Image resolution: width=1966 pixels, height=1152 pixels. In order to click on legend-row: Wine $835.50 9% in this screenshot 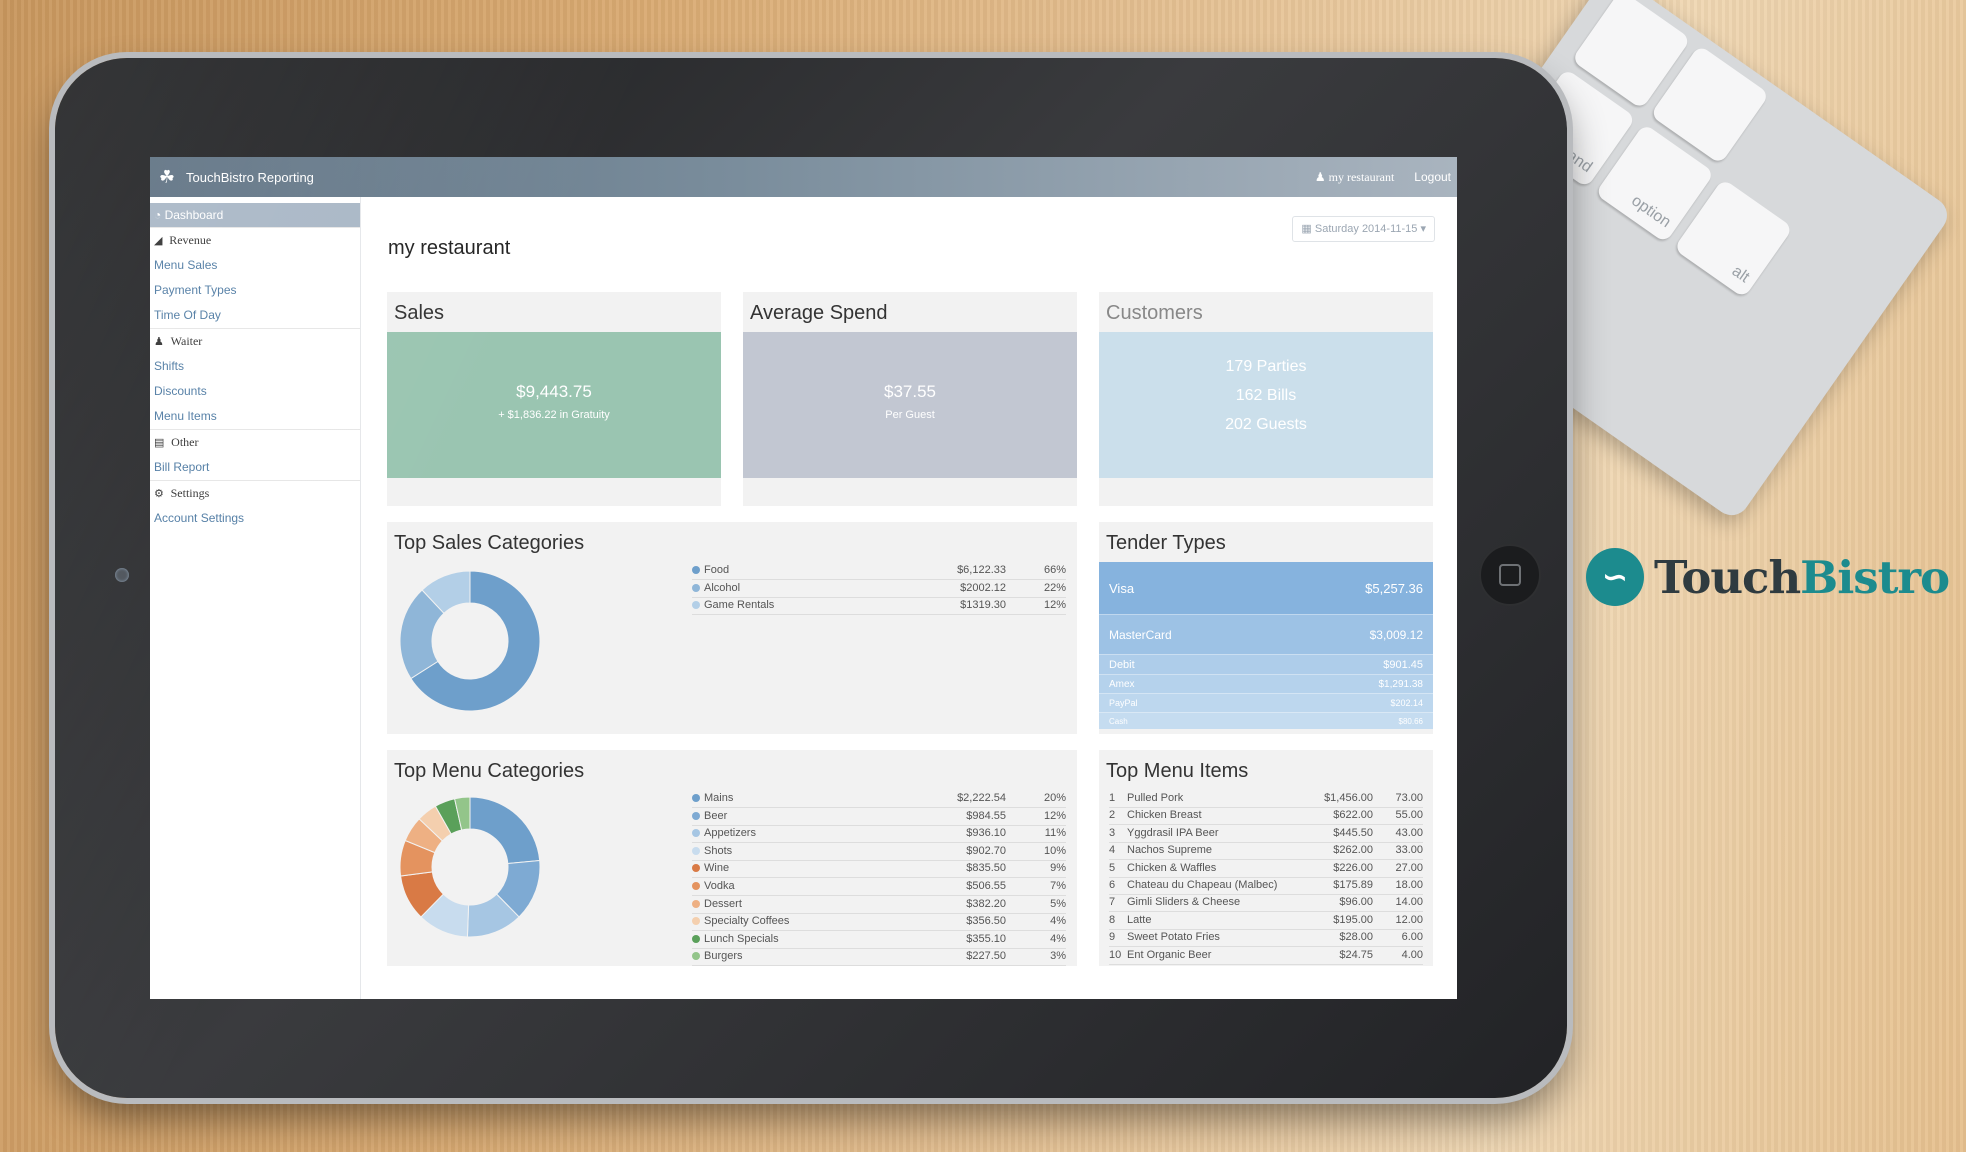, I will do `click(879, 869)`.